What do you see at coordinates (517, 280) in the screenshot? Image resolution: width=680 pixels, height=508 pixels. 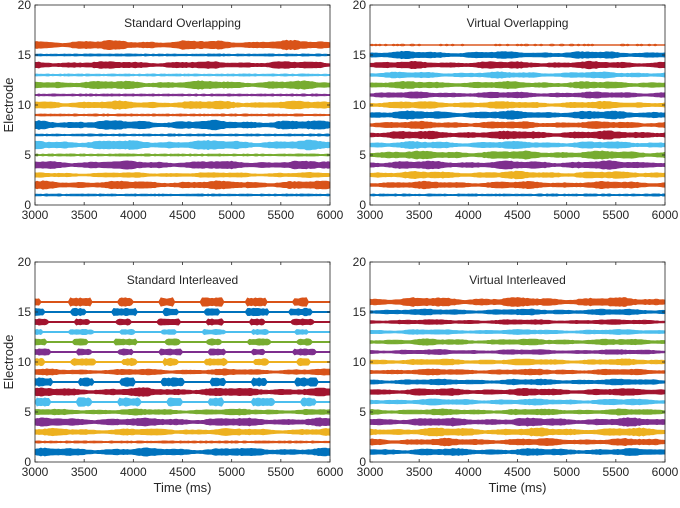 I see `panel-title: Virtual Interleaved` at bounding box center [517, 280].